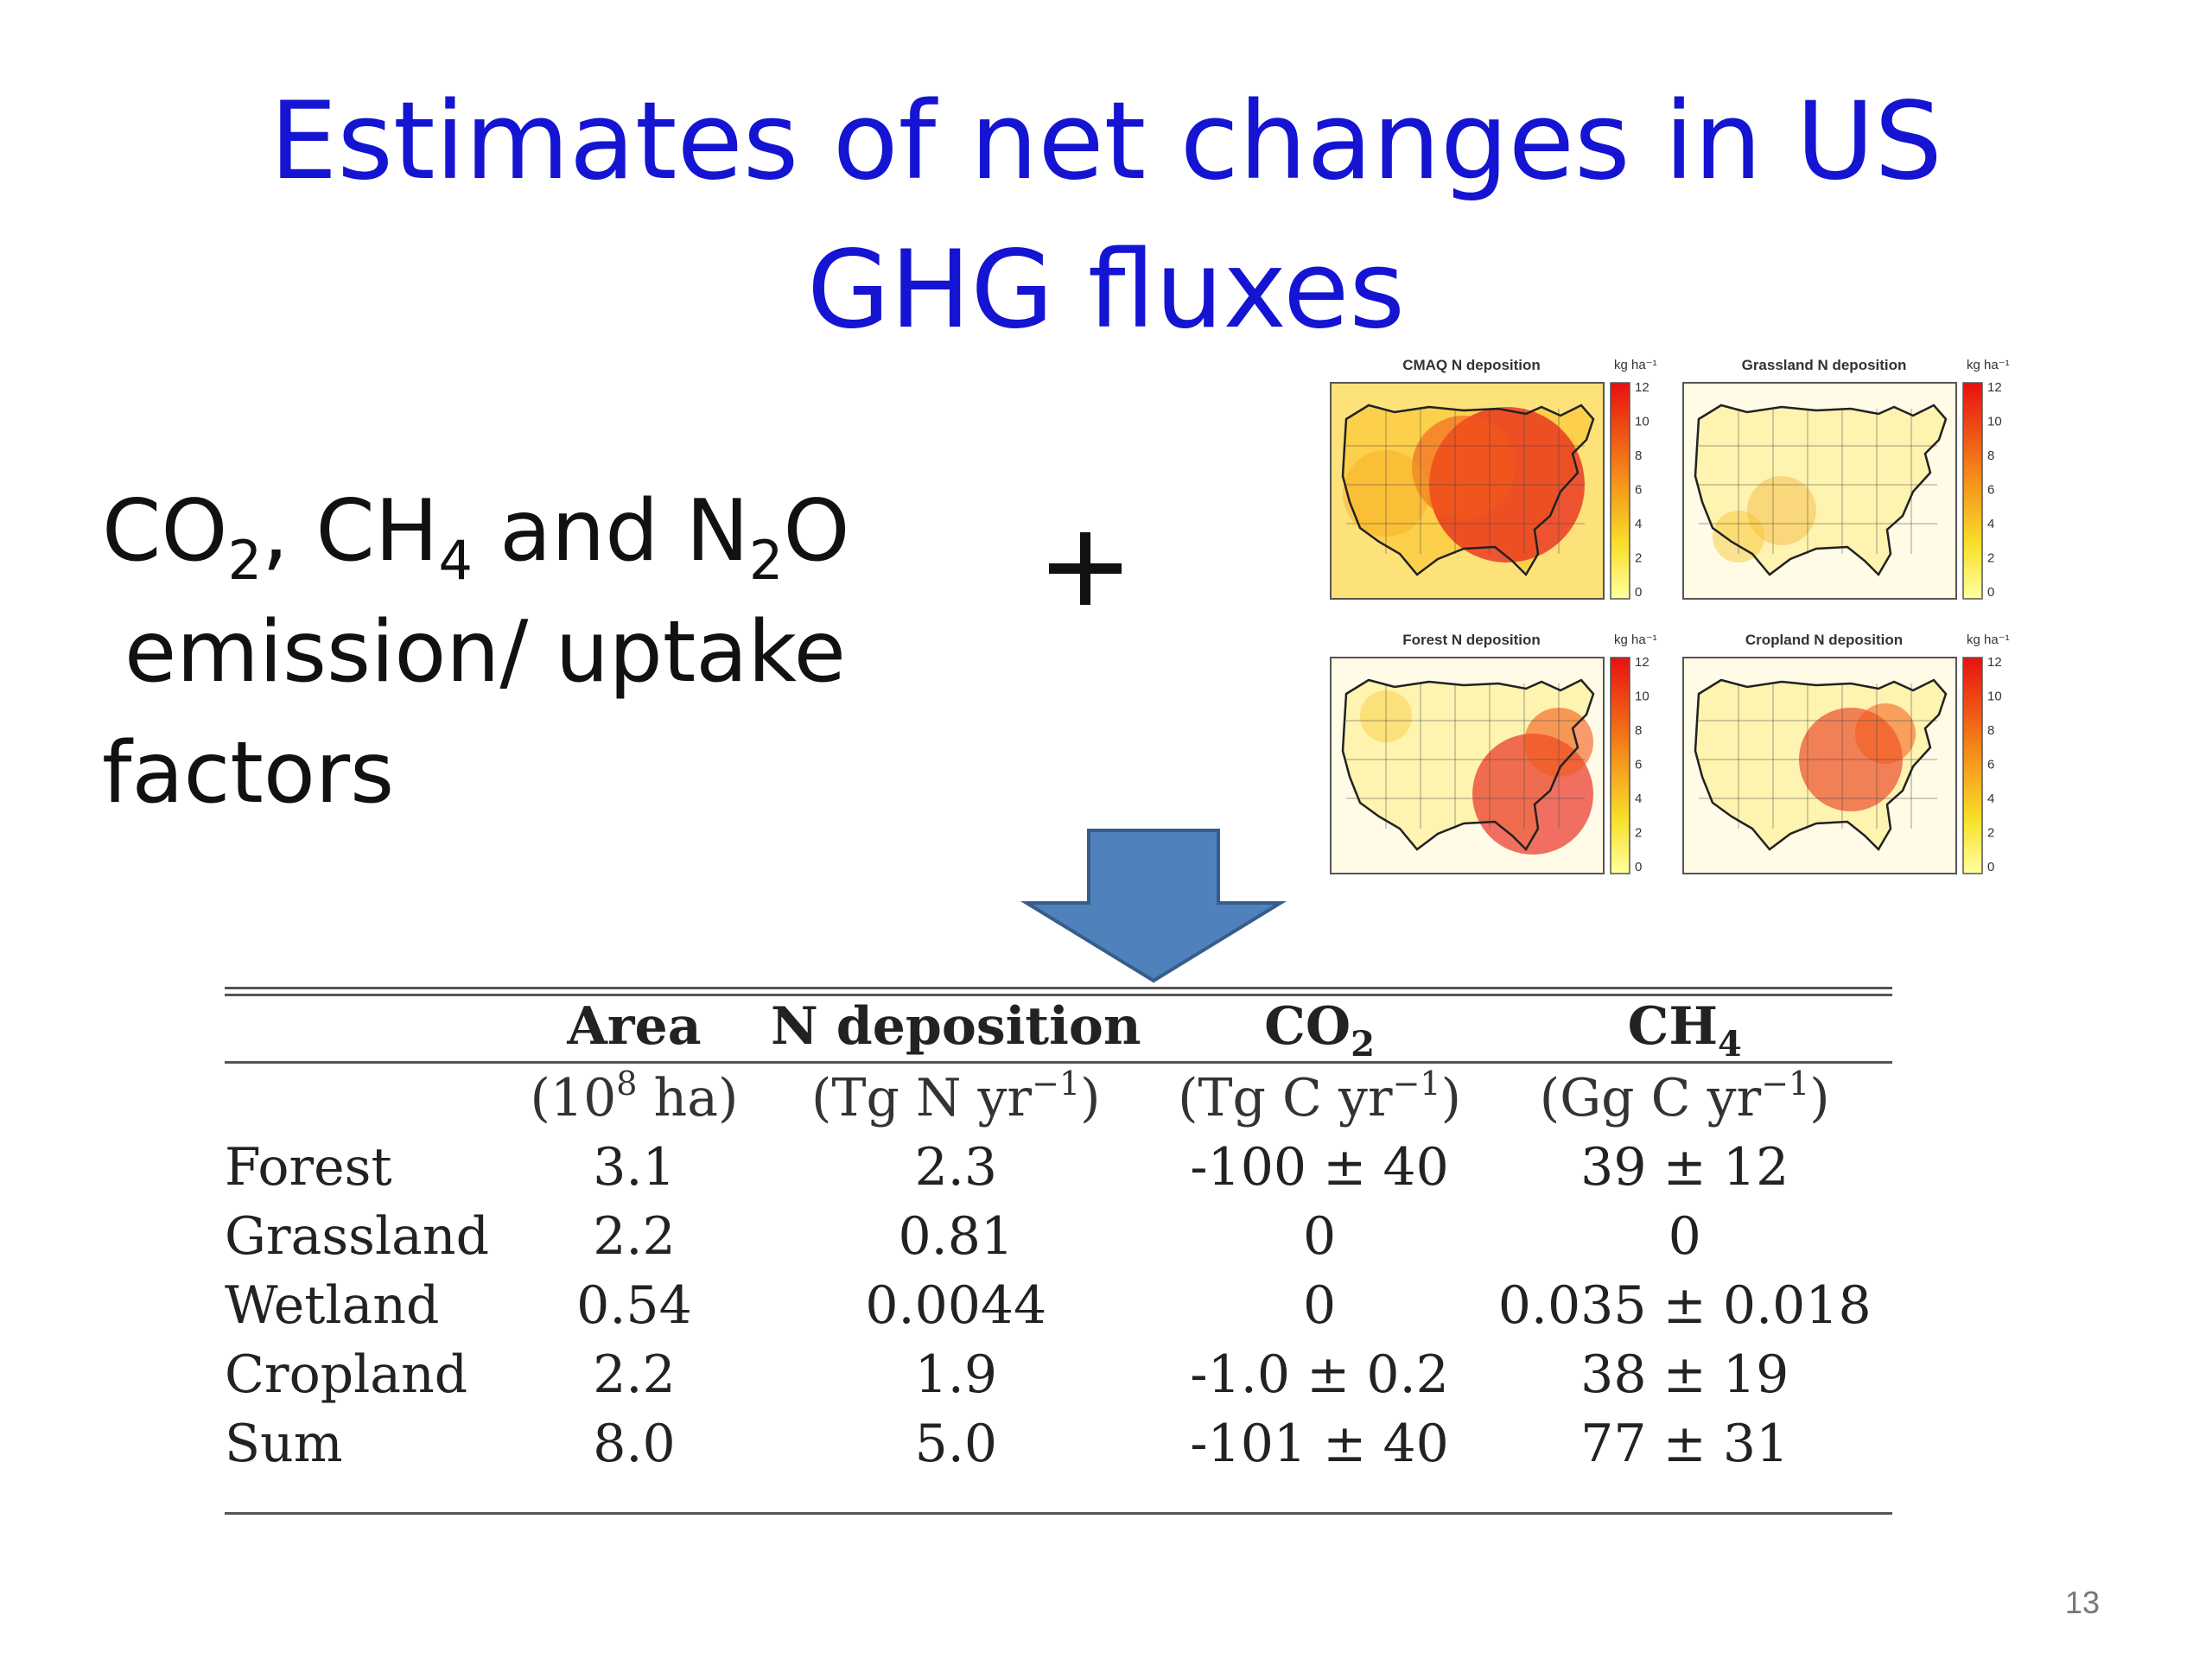 The width and height of the screenshot is (2212, 1659). I want to click on slide-title-line1: Estimates of net changes in US, so click(1106, 141).